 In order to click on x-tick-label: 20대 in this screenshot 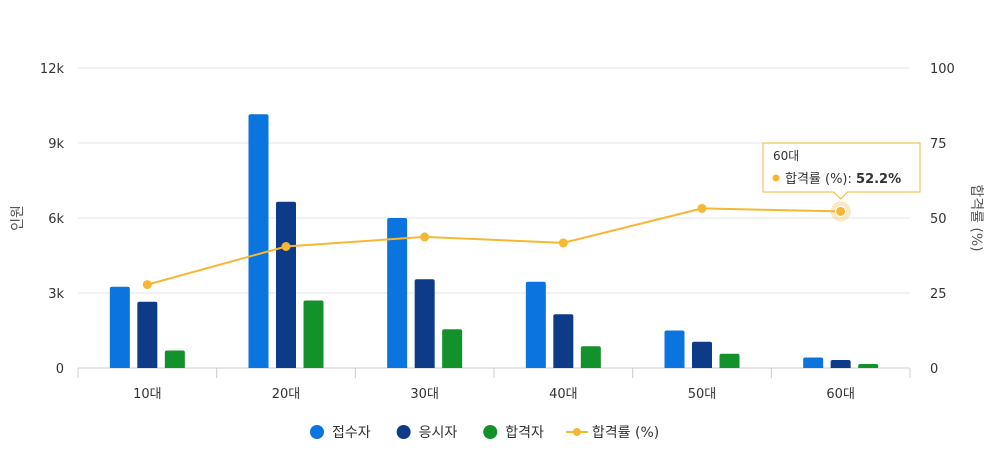, I will do `click(286, 394)`.